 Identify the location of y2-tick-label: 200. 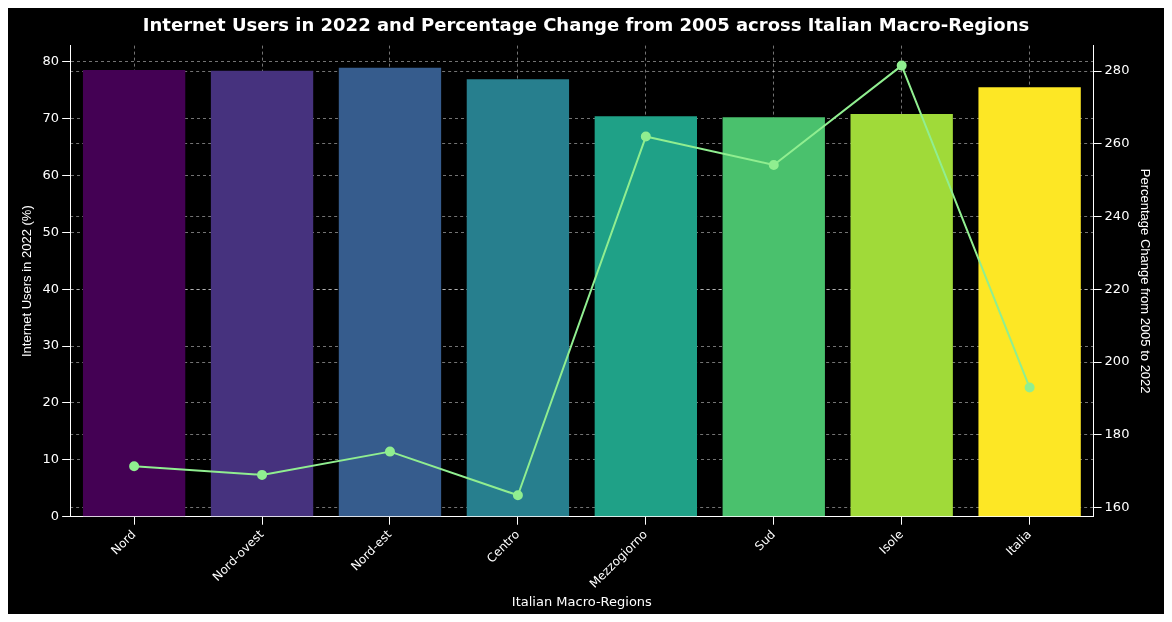
(1117, 361).